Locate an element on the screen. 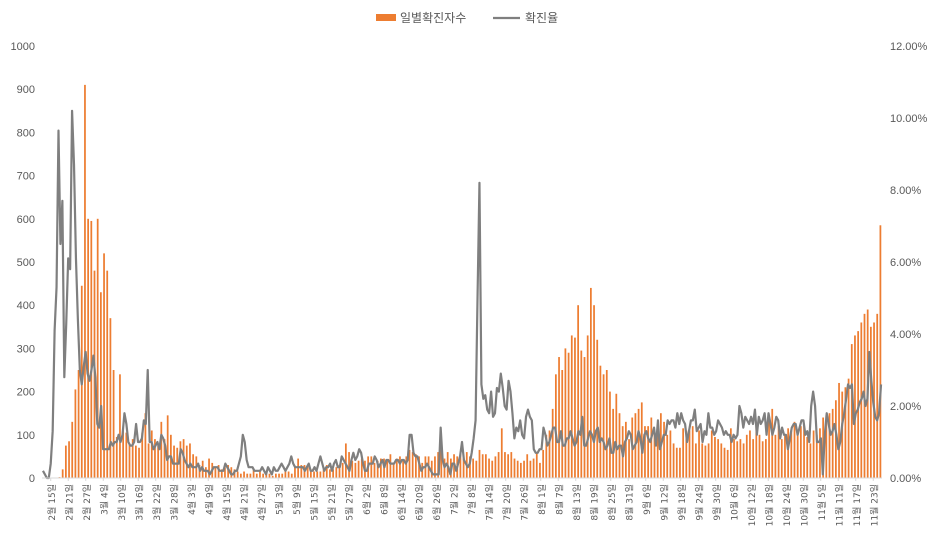  y-right-tick-label: 8.00% is located at coordinates (905, 191).